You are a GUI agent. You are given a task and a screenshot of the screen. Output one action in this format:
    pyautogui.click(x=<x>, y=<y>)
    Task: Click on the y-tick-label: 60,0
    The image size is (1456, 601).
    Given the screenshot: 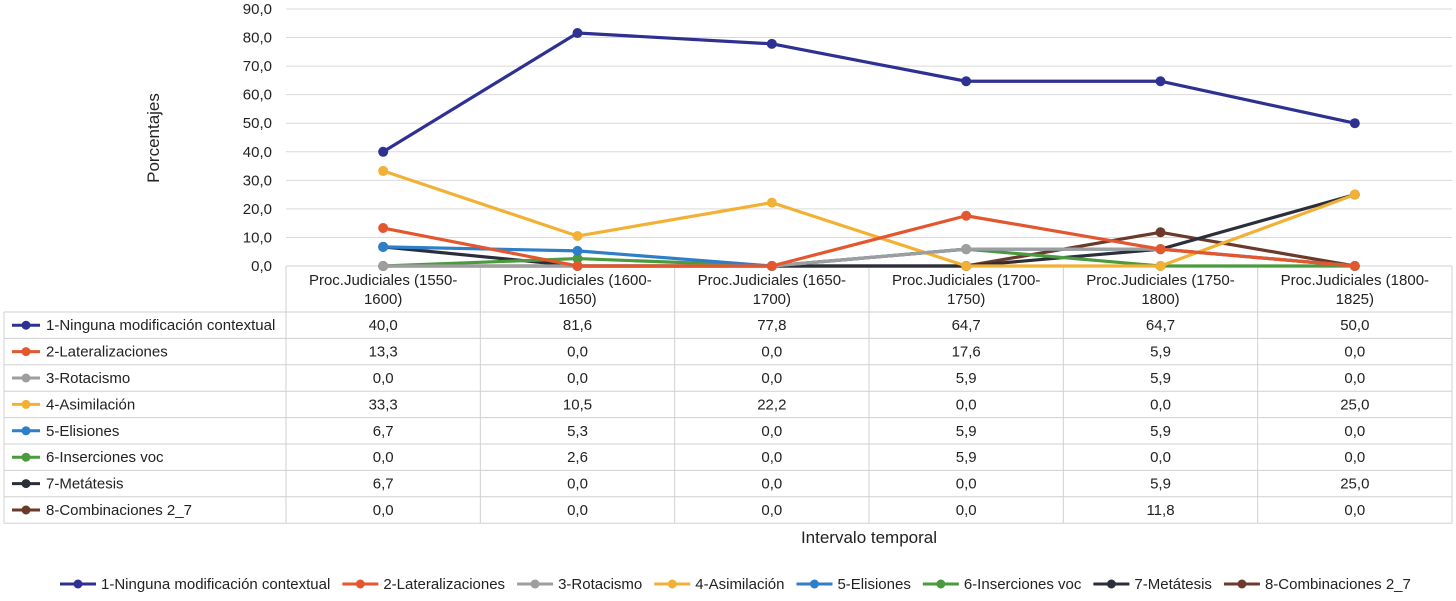 What is the action you would take?
    pyautogui.click(x=257, y=95)
    